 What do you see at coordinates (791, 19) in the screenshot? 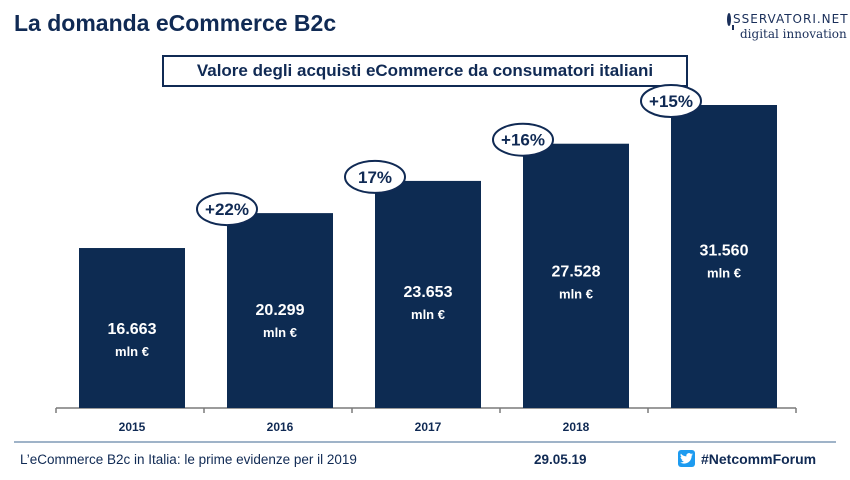
I see `logo-text-top: SSERVATORI.NET` at bounding box center [791, 19].